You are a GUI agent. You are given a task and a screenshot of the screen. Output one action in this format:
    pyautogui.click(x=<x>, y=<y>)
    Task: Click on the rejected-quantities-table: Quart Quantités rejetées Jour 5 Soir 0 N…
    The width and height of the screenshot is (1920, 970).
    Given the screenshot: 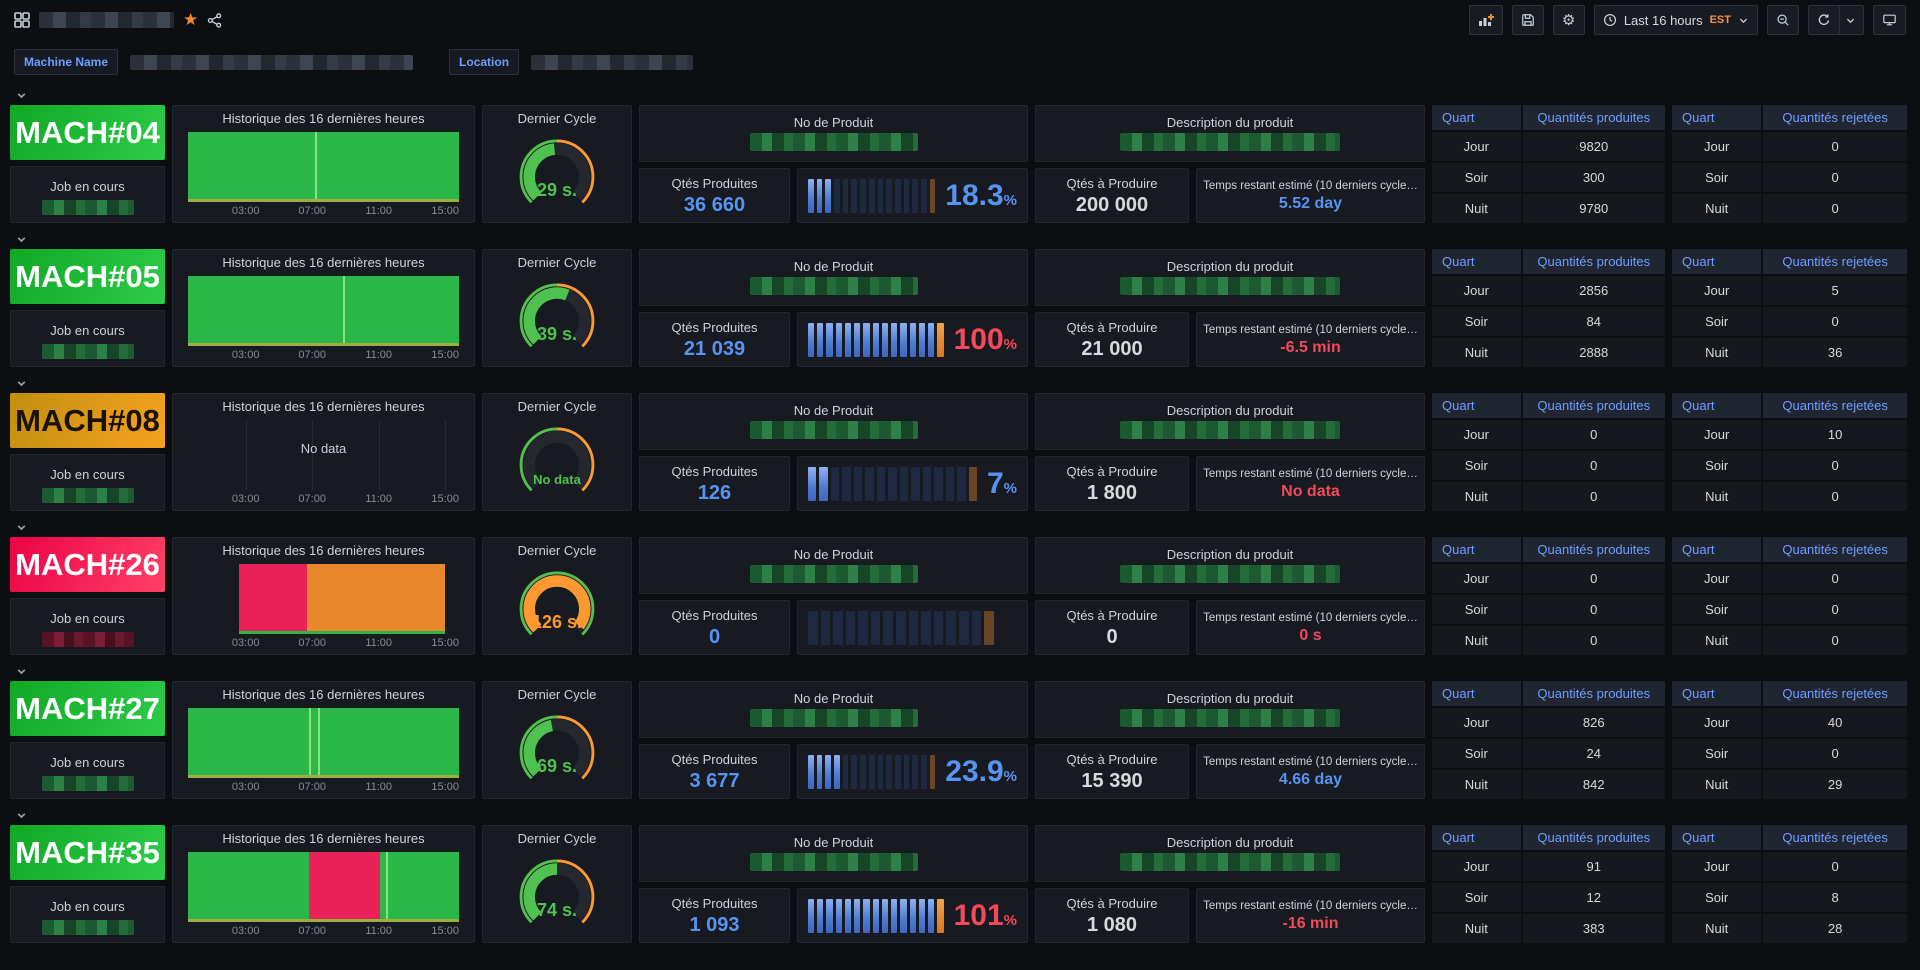 What is the action you would take?
    pyautogui.click(x=1789, y=308)
    